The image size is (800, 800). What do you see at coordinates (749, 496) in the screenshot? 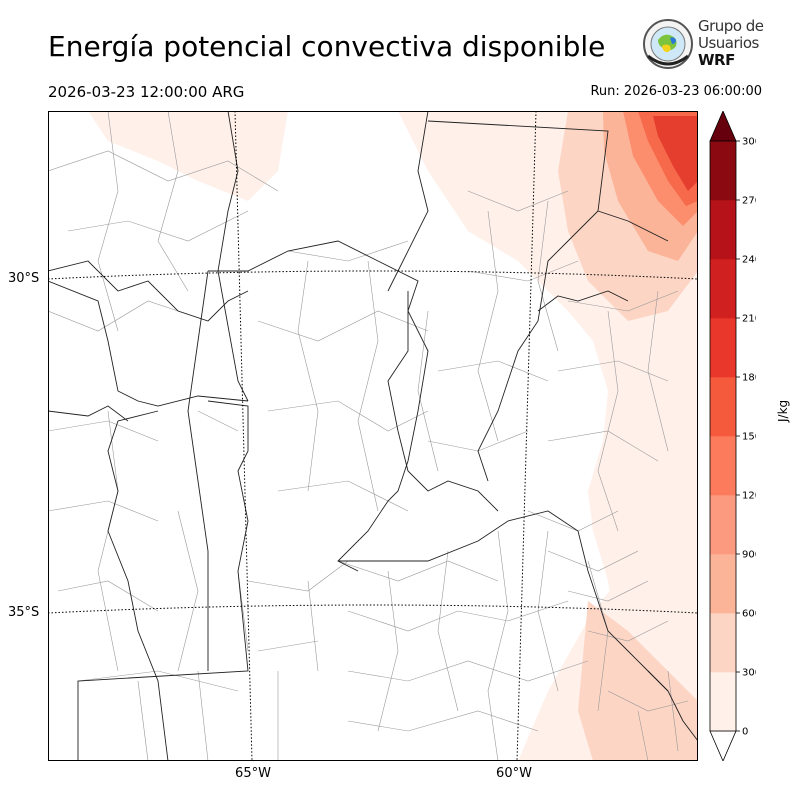
I see `colorbar-tick-label: 1200` at bounding box center [749, 496].